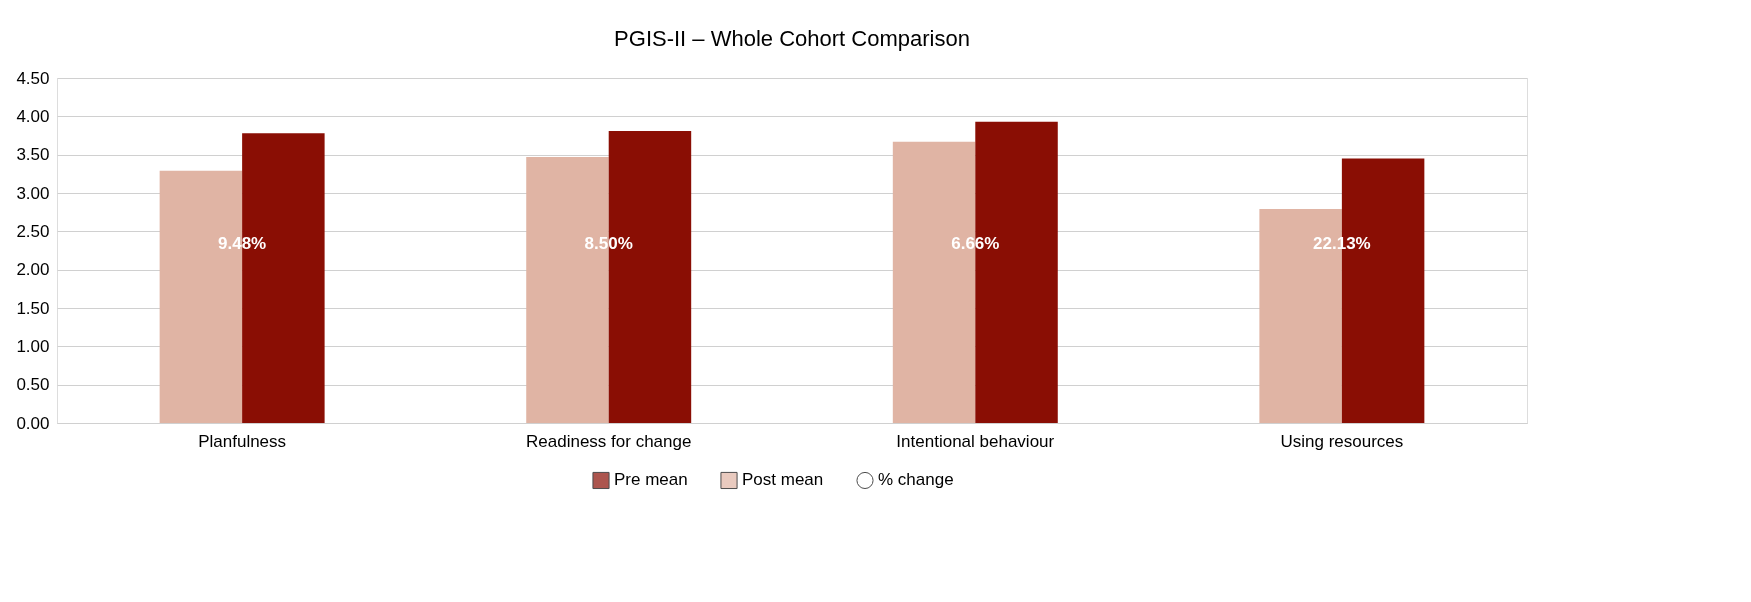  I want to click on y-tick-label: 3.00, so click(33, 193).